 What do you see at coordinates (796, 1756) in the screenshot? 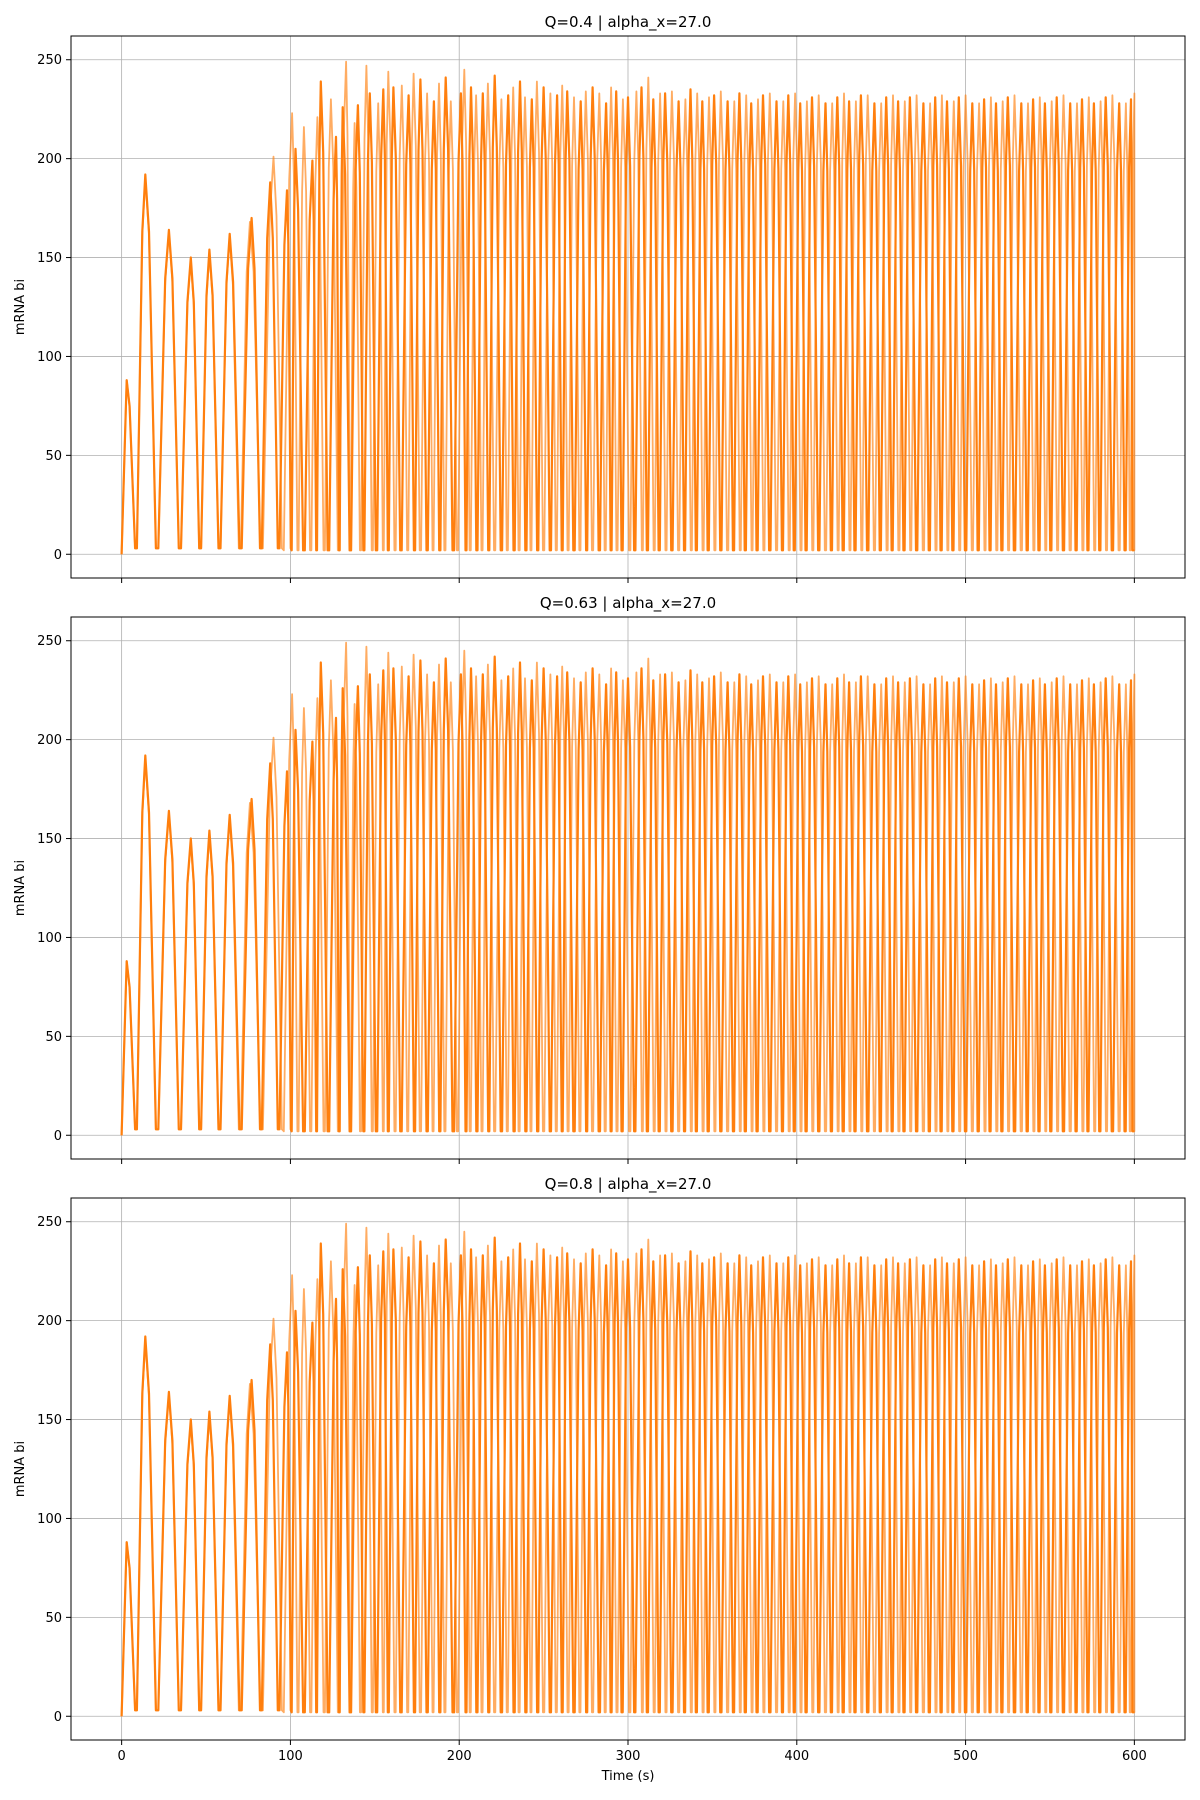
I see `x-tick-label: 400` at bounding box center [796, 1756].